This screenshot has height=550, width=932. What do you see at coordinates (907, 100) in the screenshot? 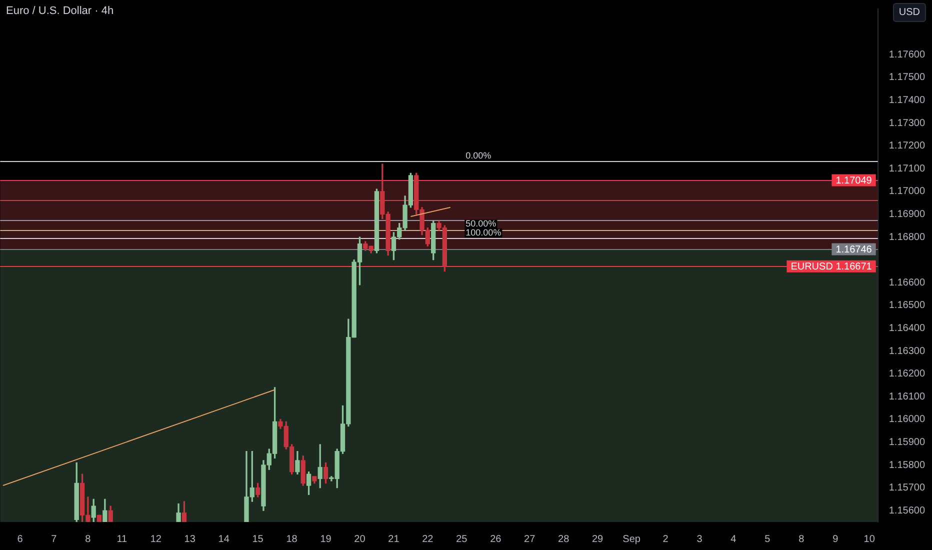
I see `y-tick-label: 1.17400` at bounding box center [907, 100].